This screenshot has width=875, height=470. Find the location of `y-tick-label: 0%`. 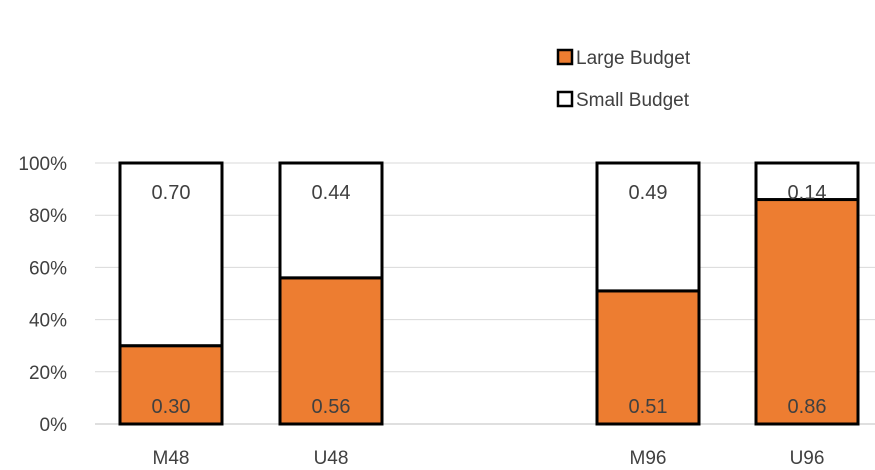

y-tick-label: 0% is located at coordinates (54, 425).